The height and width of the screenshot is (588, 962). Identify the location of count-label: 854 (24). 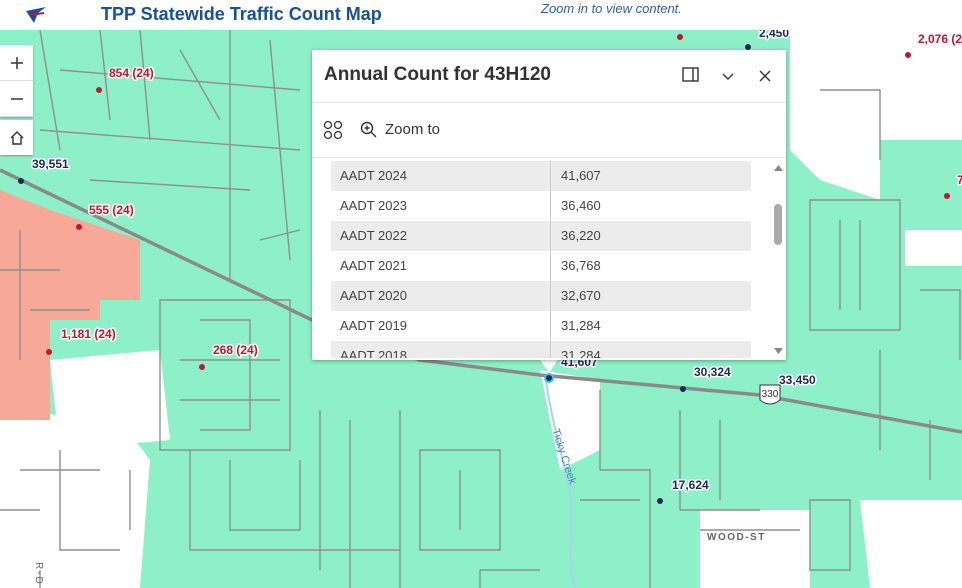
(131, 73).